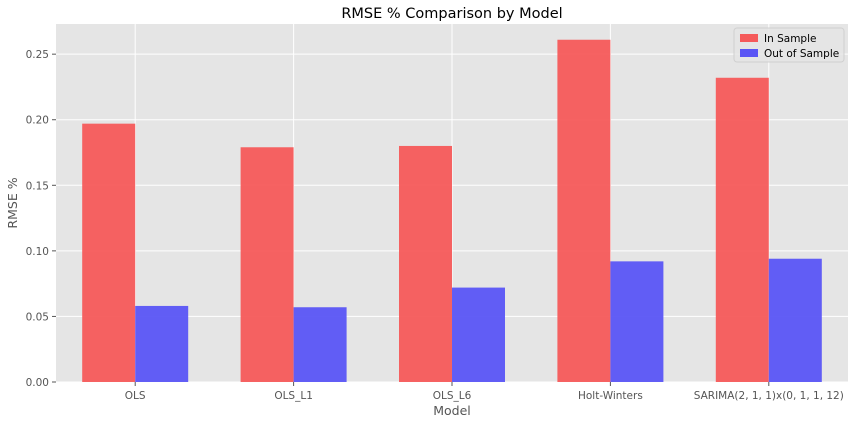 The width and height of the screenshot is (856, 428). Describe the element at coordinates (41, 219) in the screenshot. I see `y-axis-ticks: 0.00 0.05 0.10 0.15 0.20 0.25` at that location.